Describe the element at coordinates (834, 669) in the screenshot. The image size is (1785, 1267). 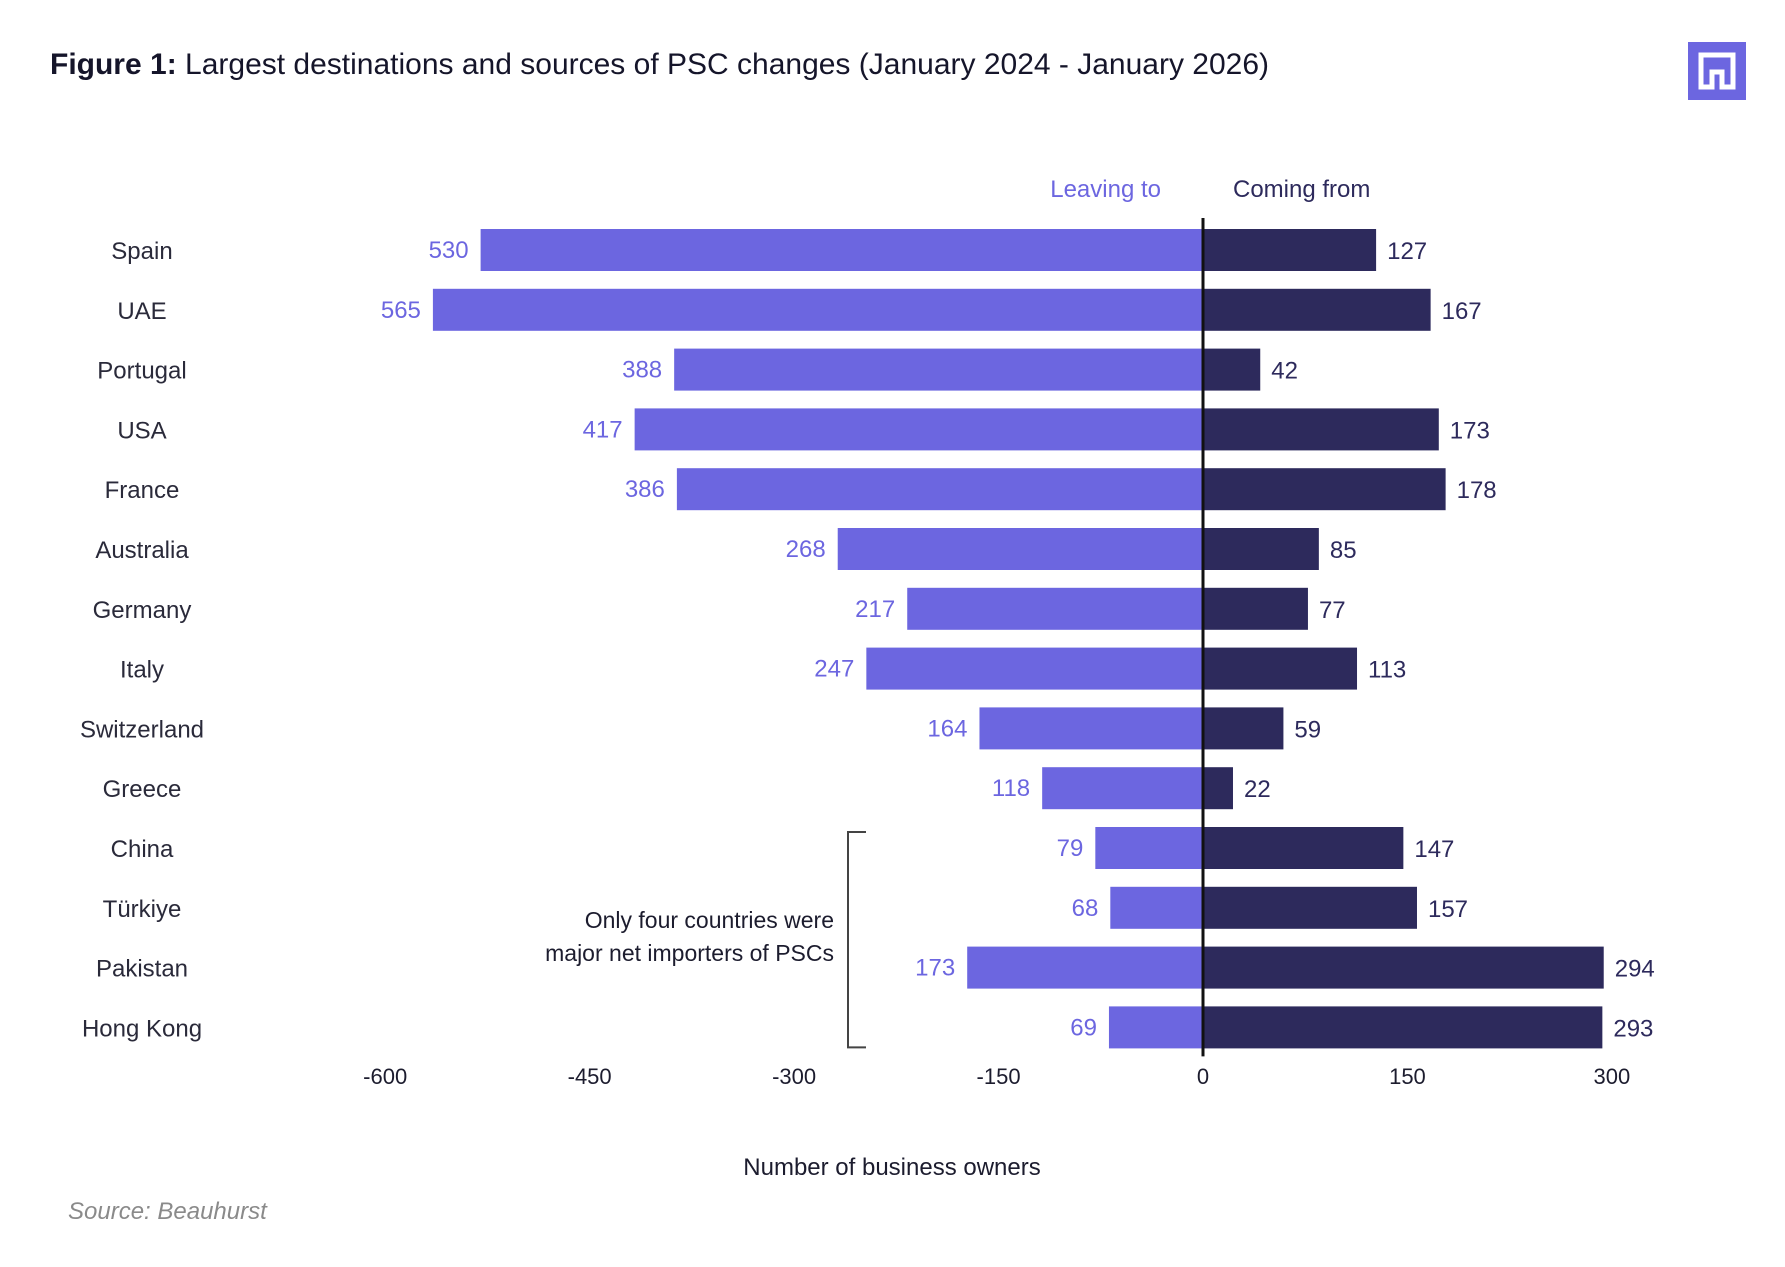
I see `data-label-leaving: 247` at that location.